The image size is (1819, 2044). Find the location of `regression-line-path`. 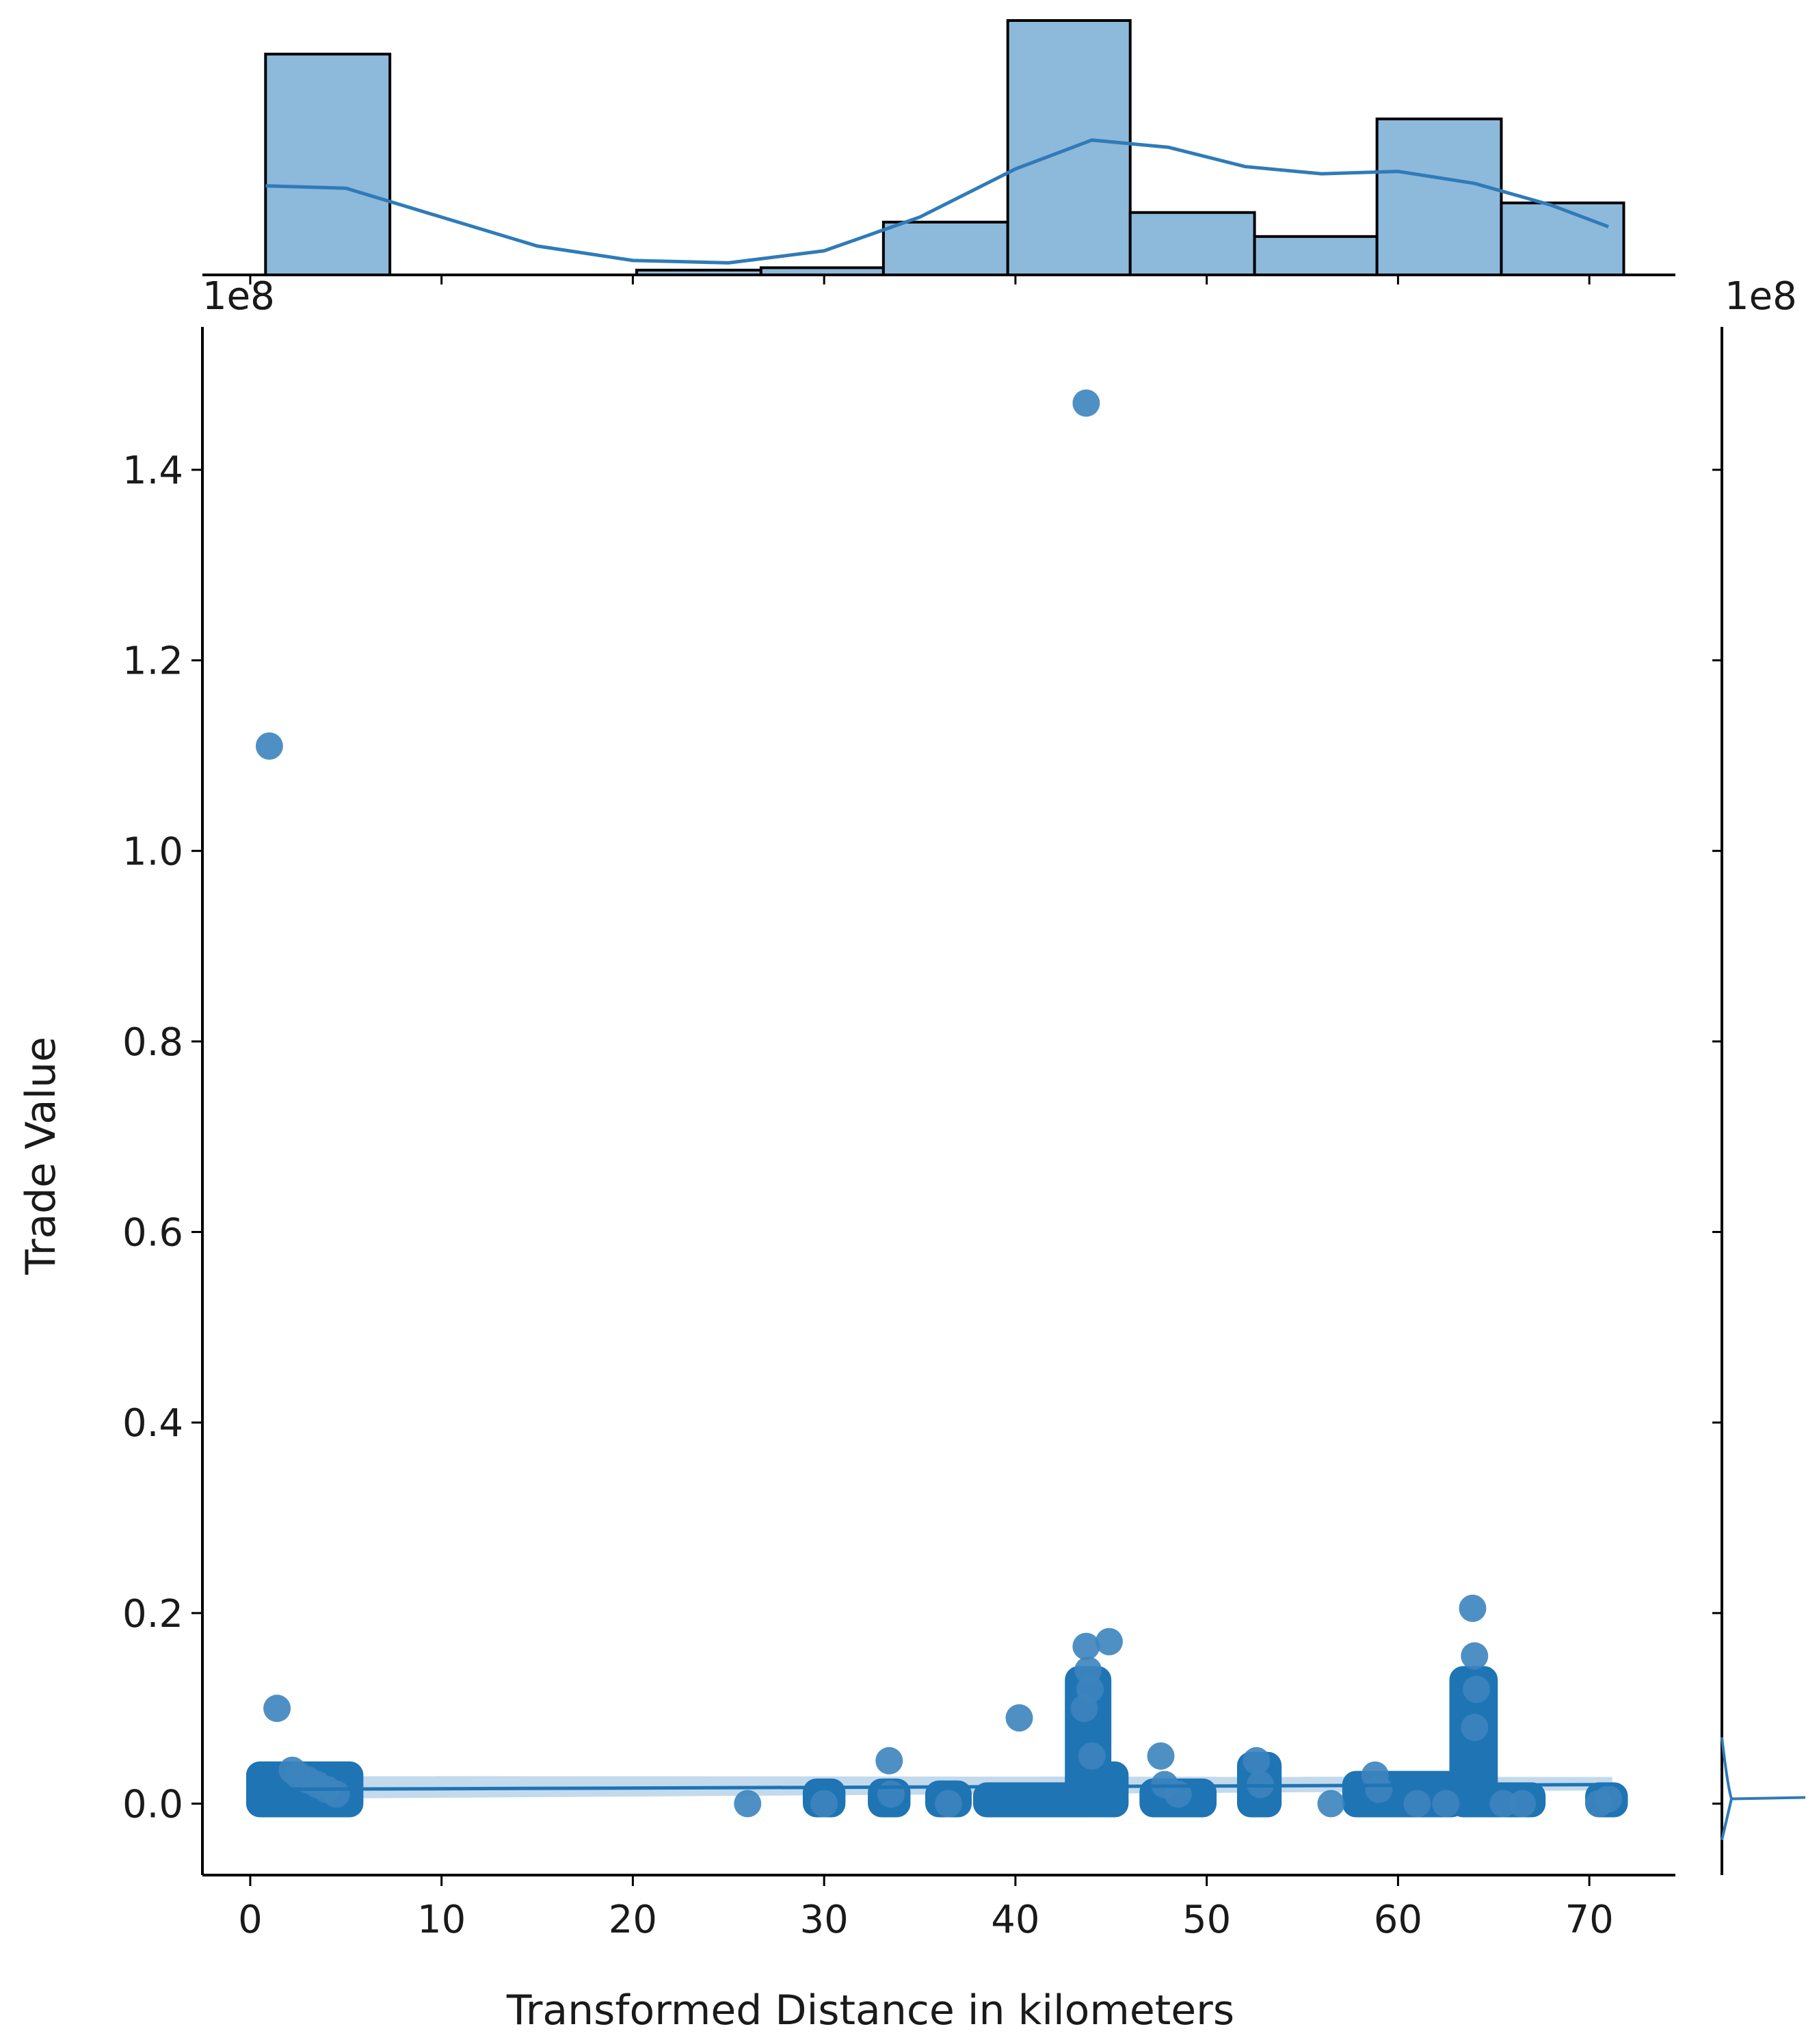

regression-line-path is located at coordinates (939, 1787).